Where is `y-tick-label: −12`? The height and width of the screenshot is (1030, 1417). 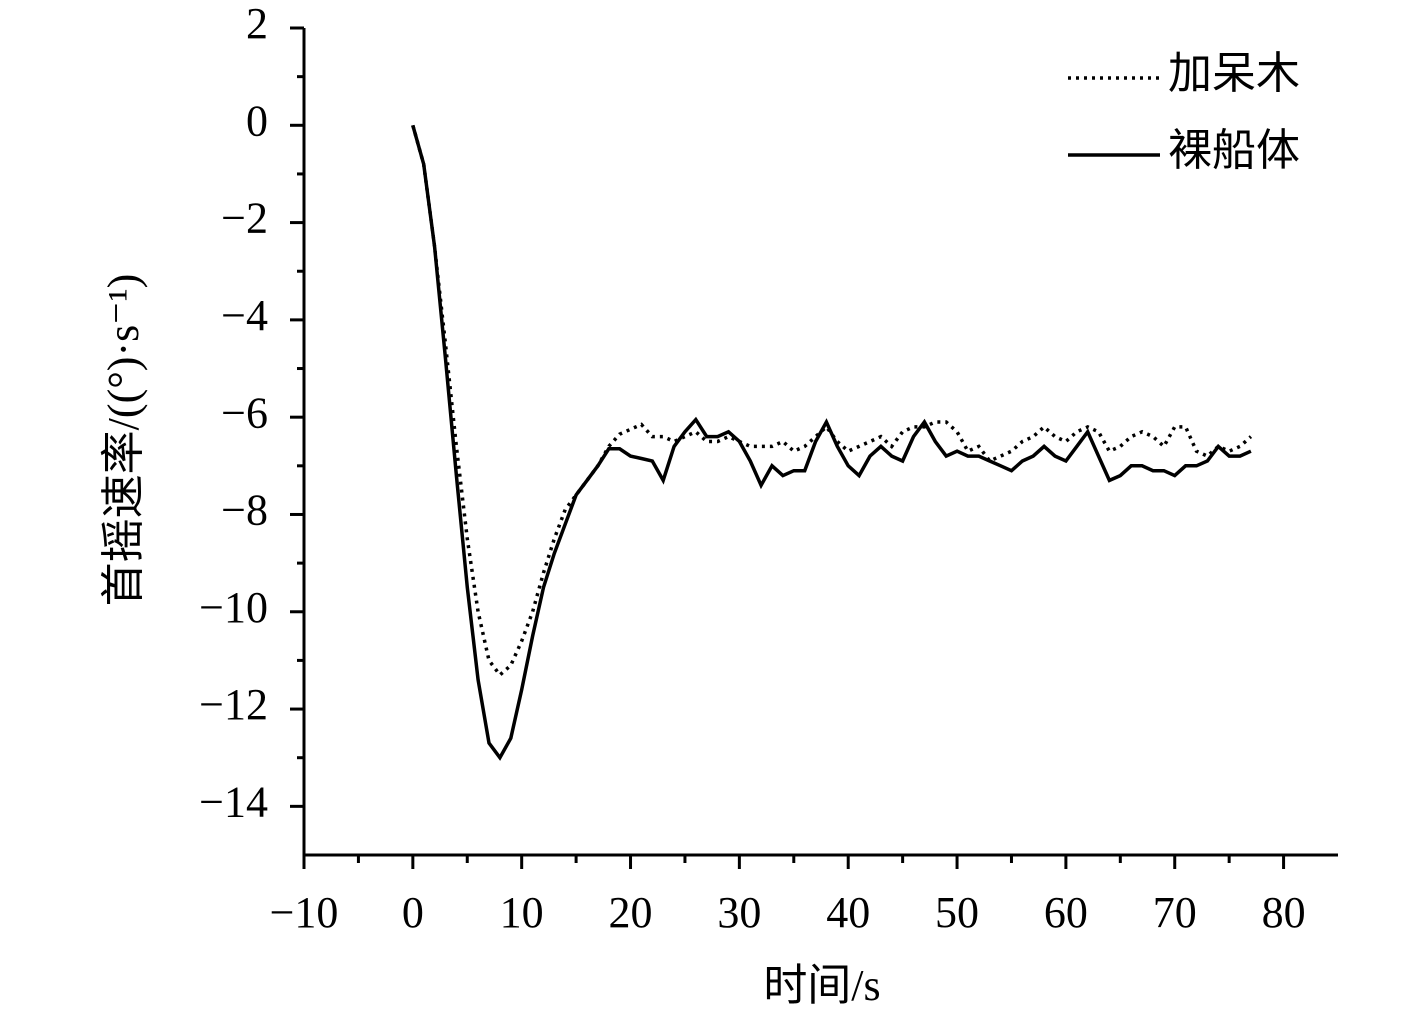 y-tick-label: −12 is located at coordinates (233, 704).